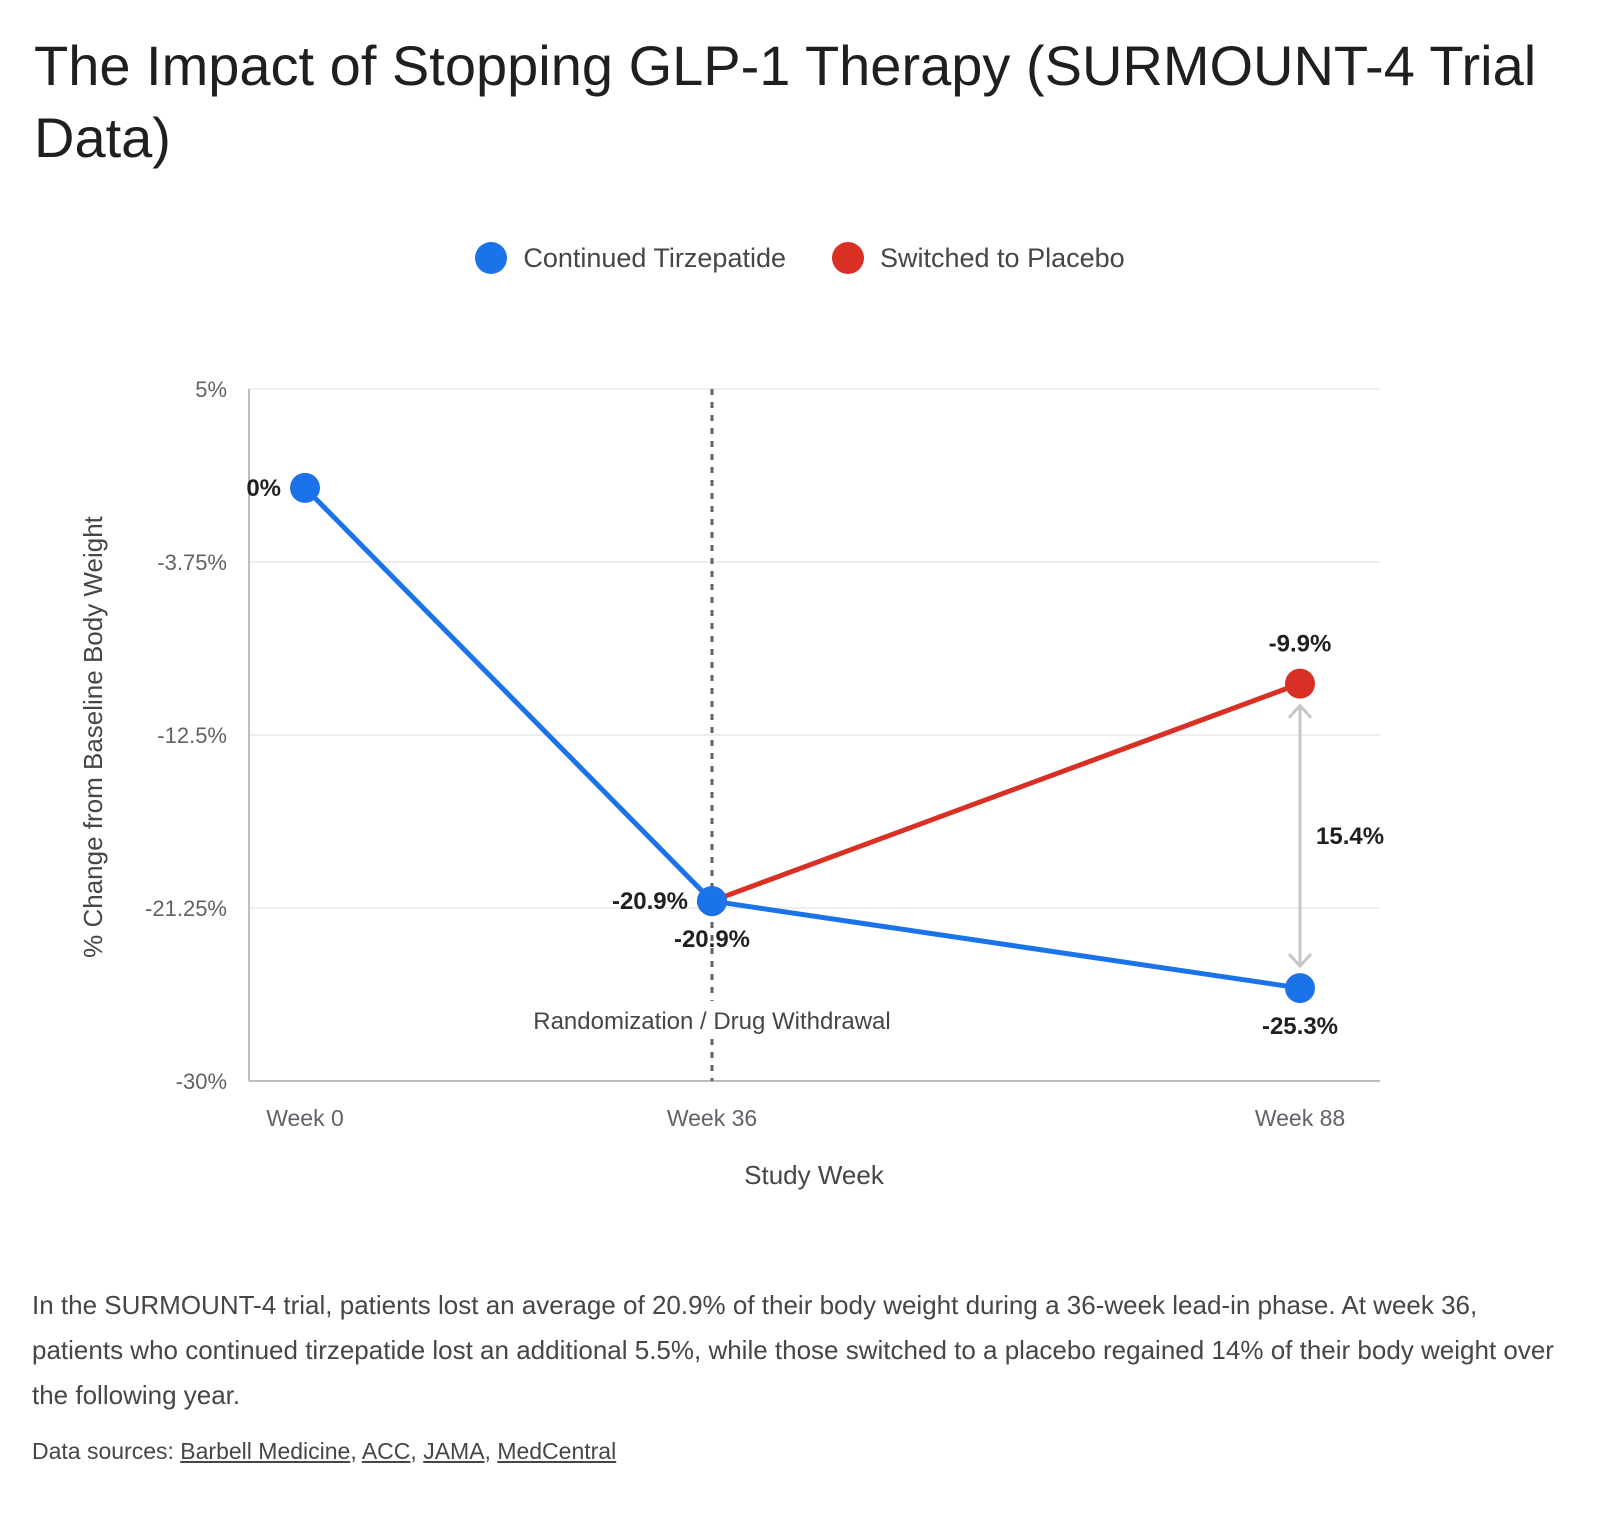  Describe the element at coordinates (711, 1021) in the screenshot. I see `randomization-label: Randomization / Drug Withdrawal` at that location.